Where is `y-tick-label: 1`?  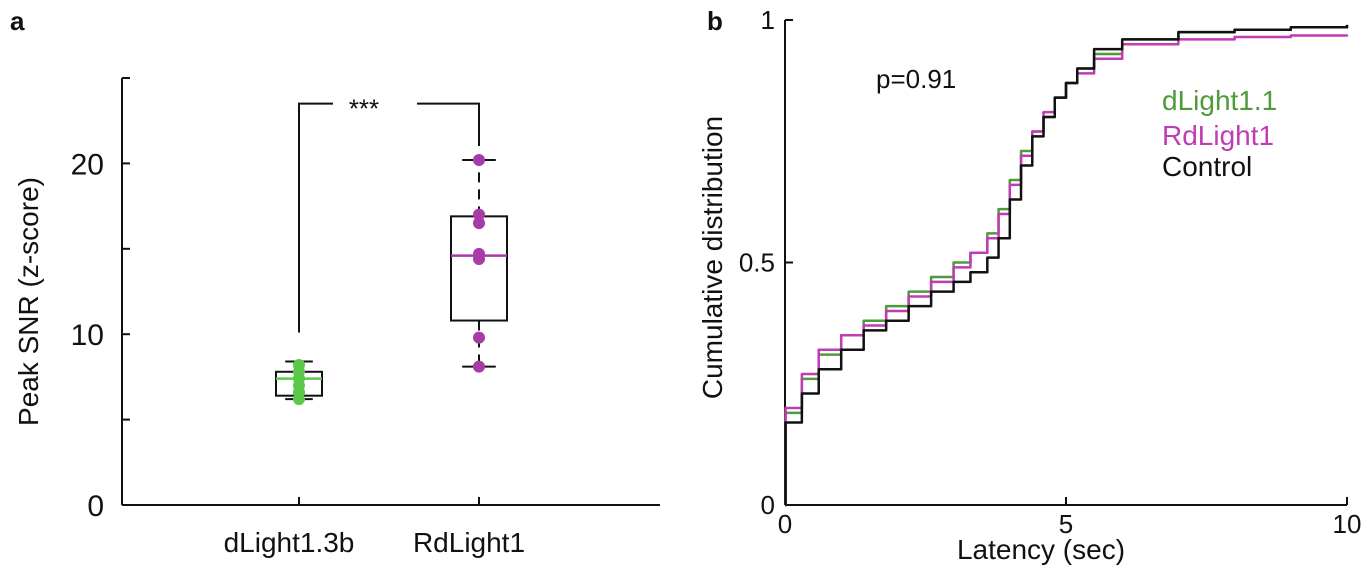
y-tick-label: 1 is located at coordinates (768, 20).